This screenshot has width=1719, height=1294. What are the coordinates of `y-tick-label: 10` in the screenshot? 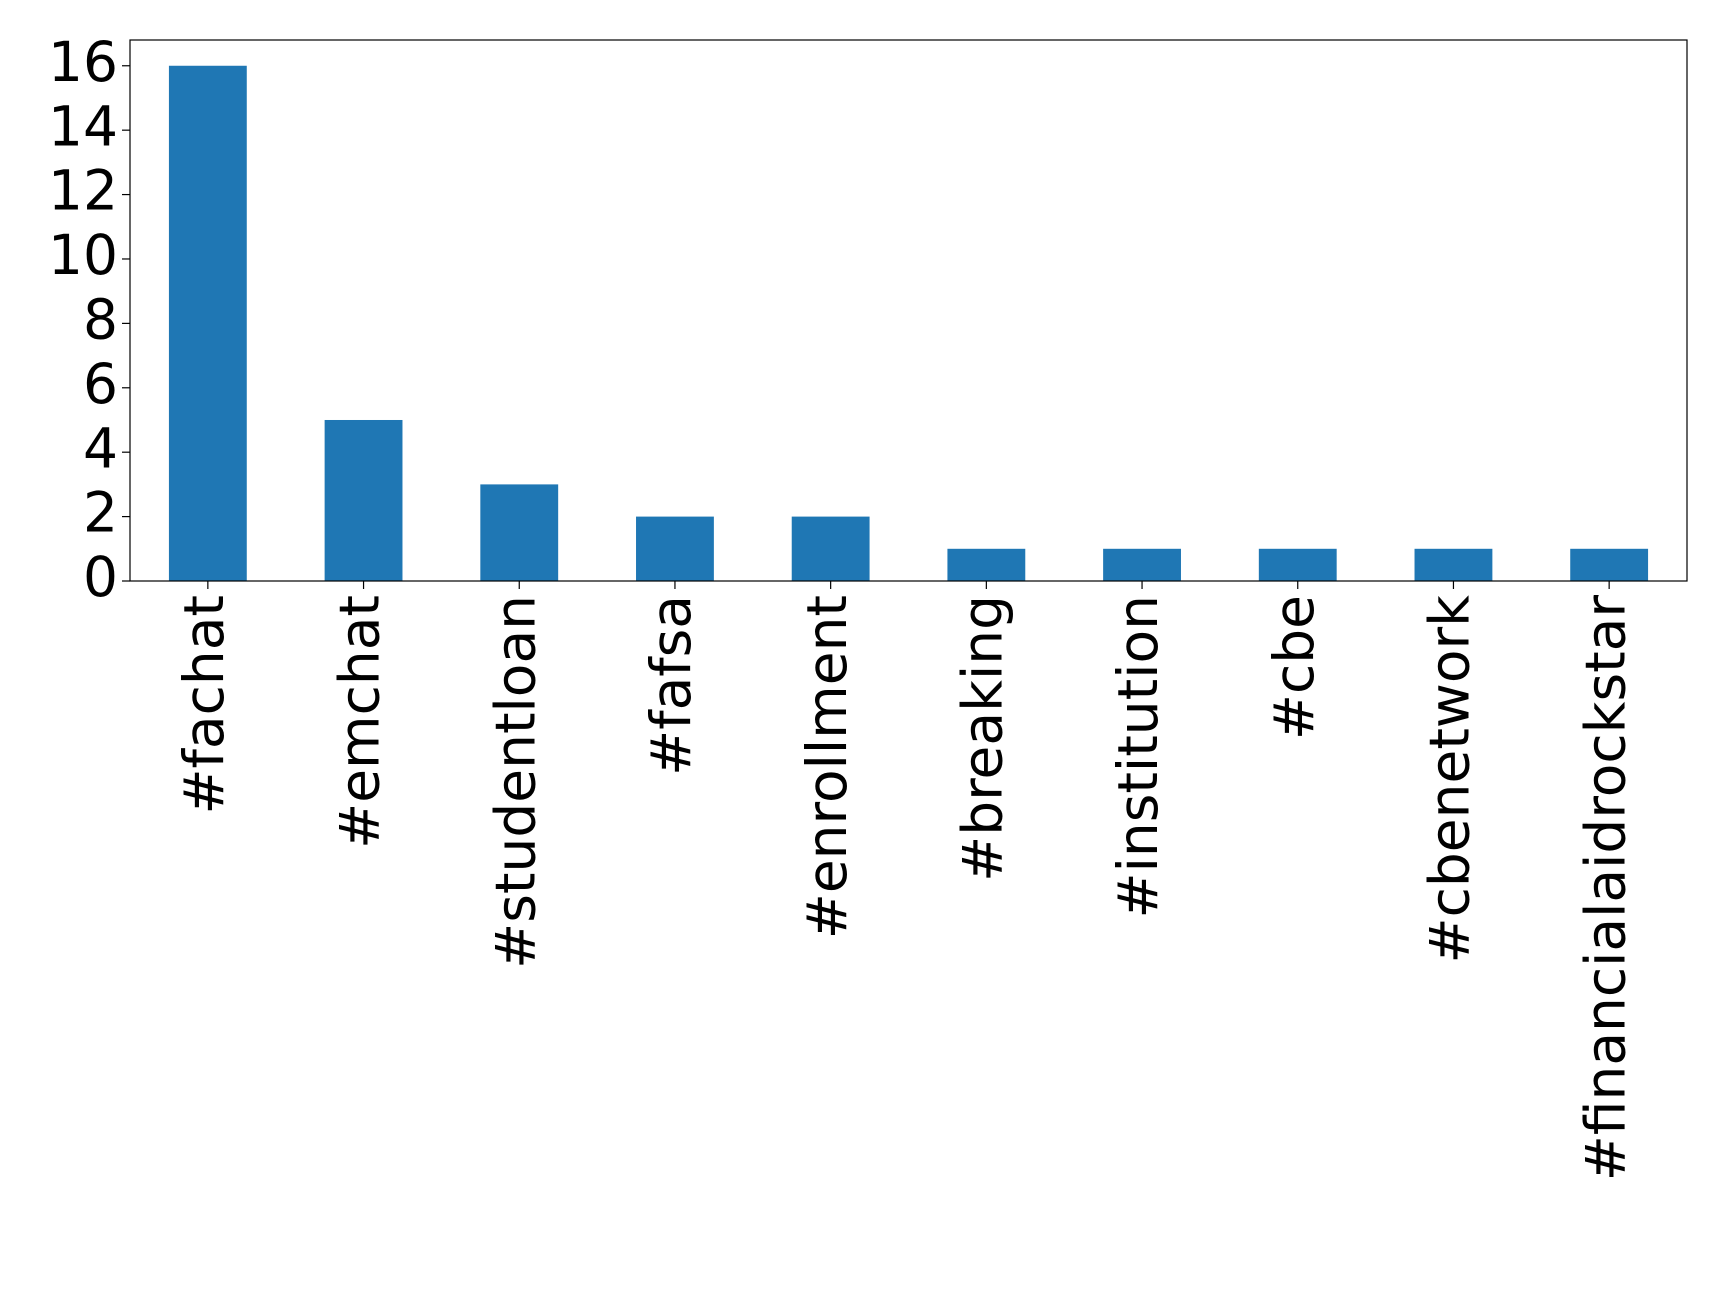 It's located at (83, 255).